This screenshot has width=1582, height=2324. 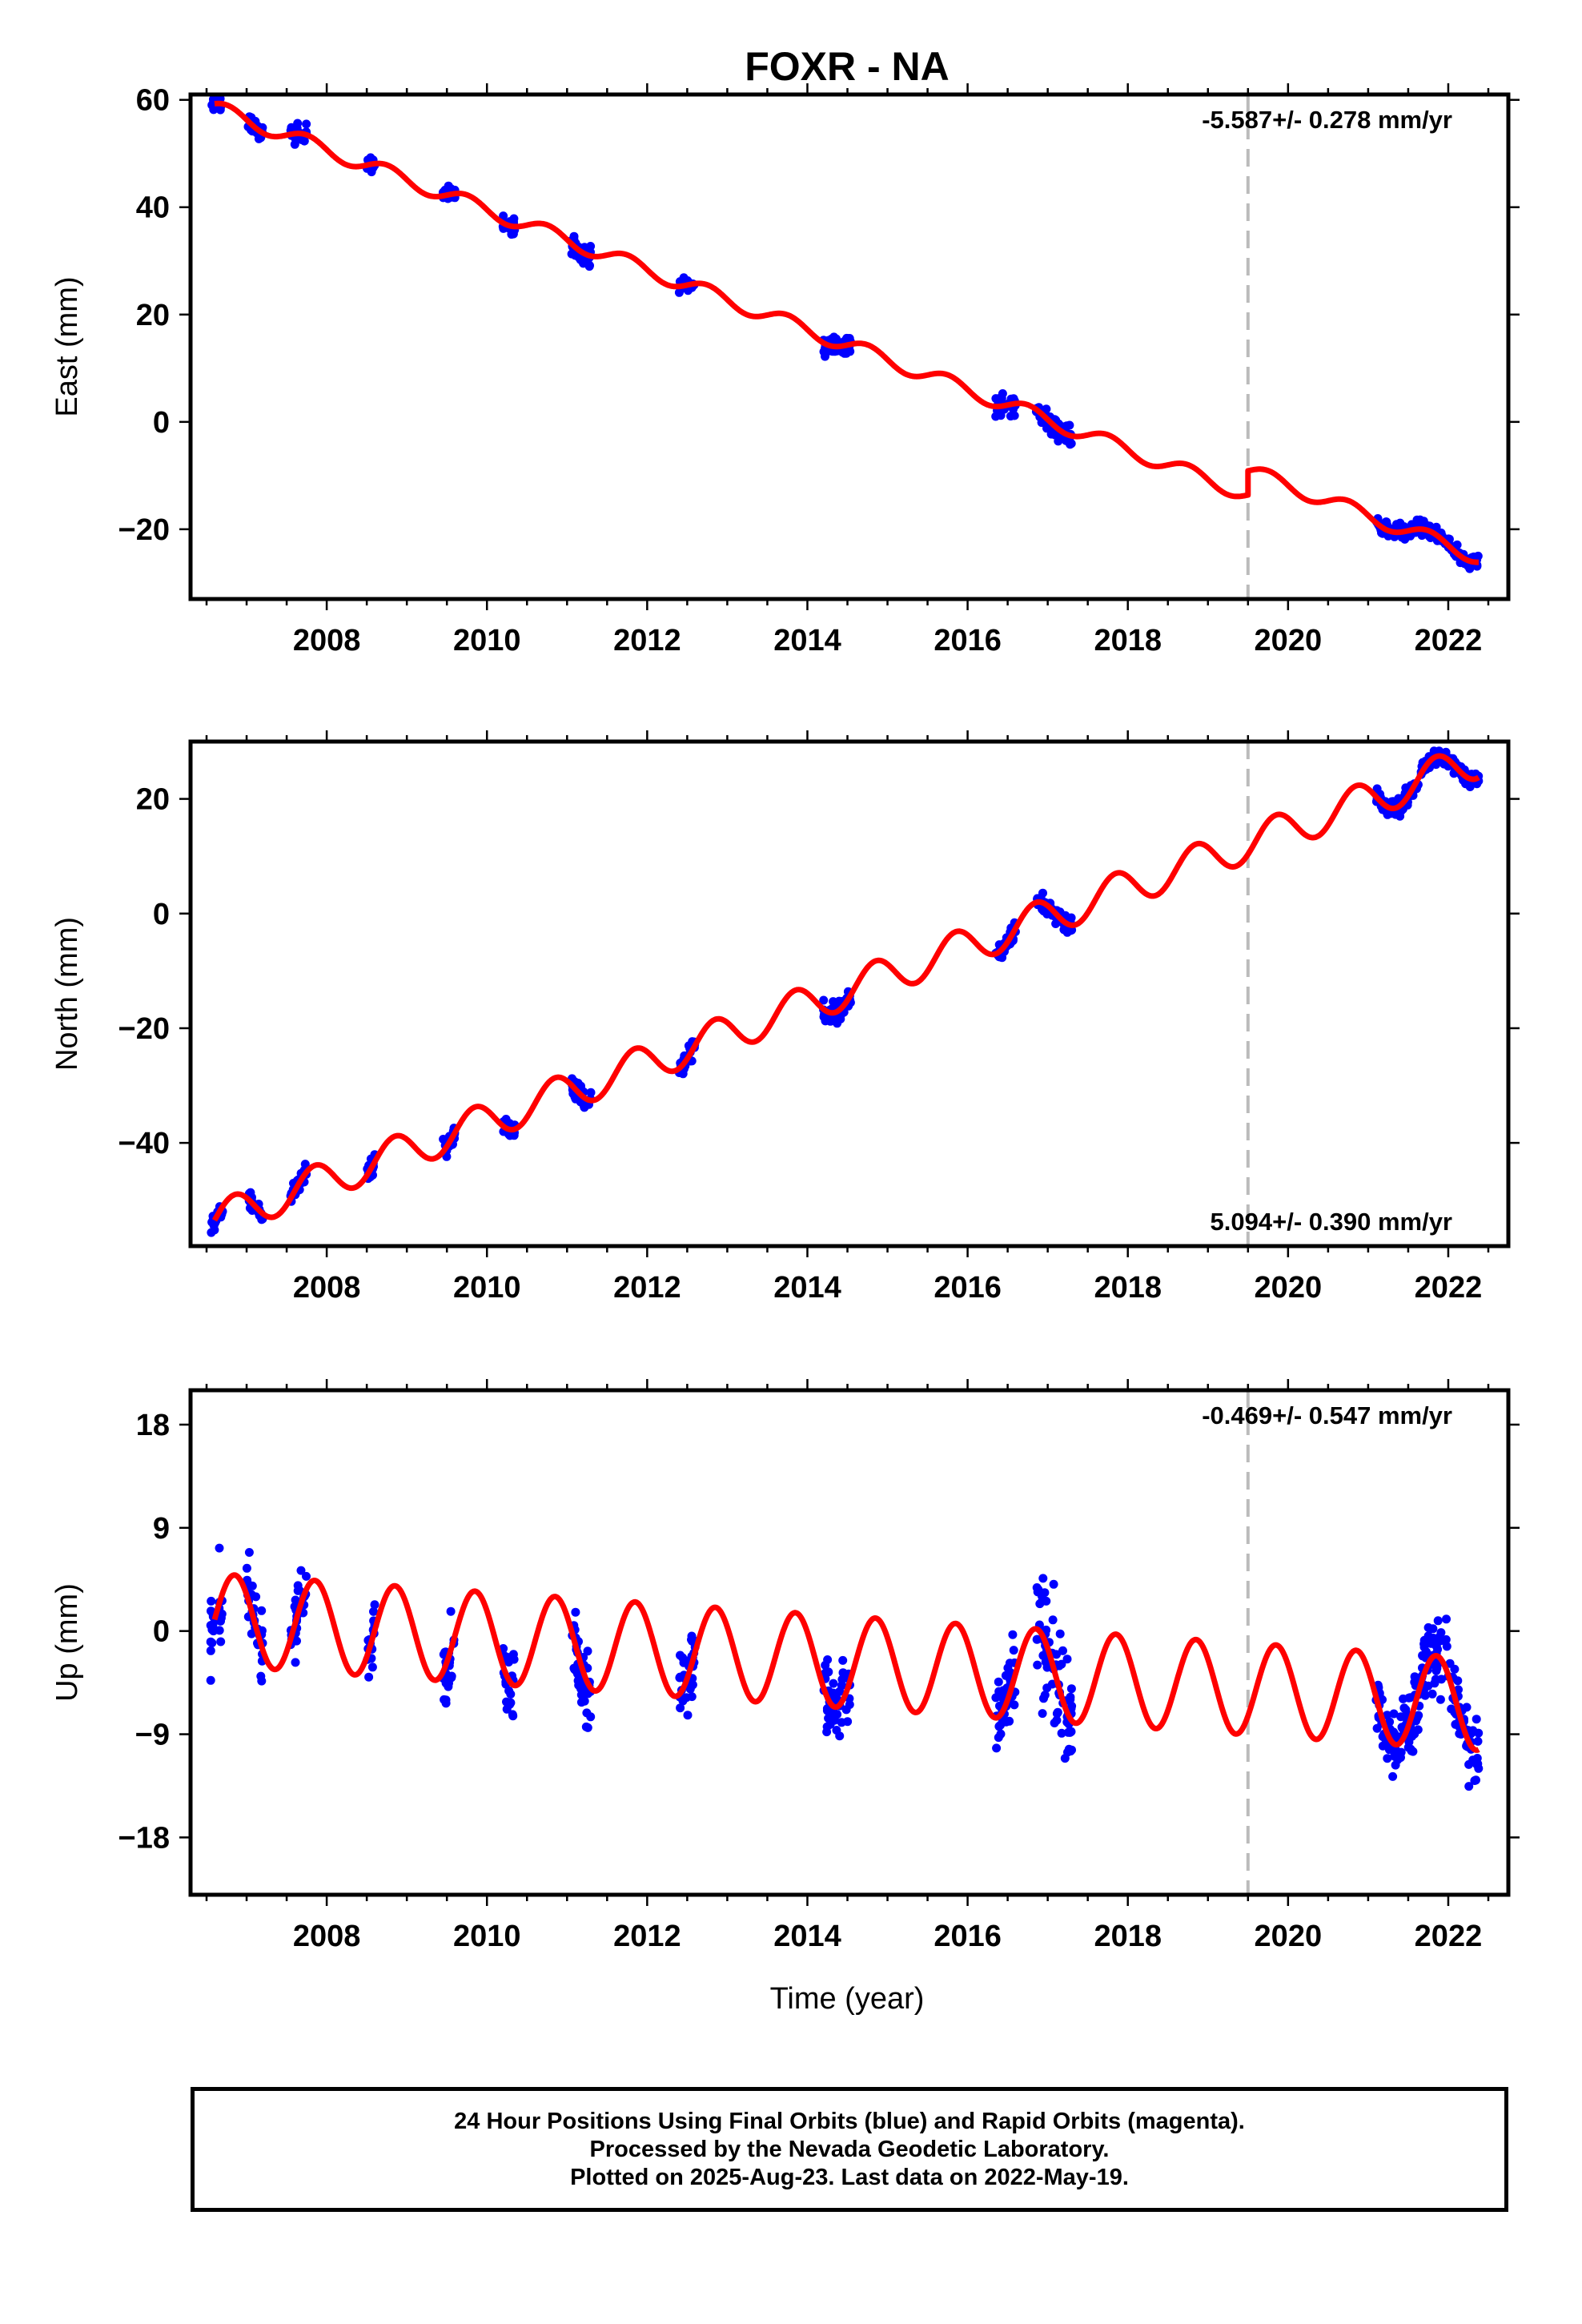 What do you see at coordinates (807, 640) in the screenshot?
I see `x-tick-label: 2014` at bounding box center [807, 640].